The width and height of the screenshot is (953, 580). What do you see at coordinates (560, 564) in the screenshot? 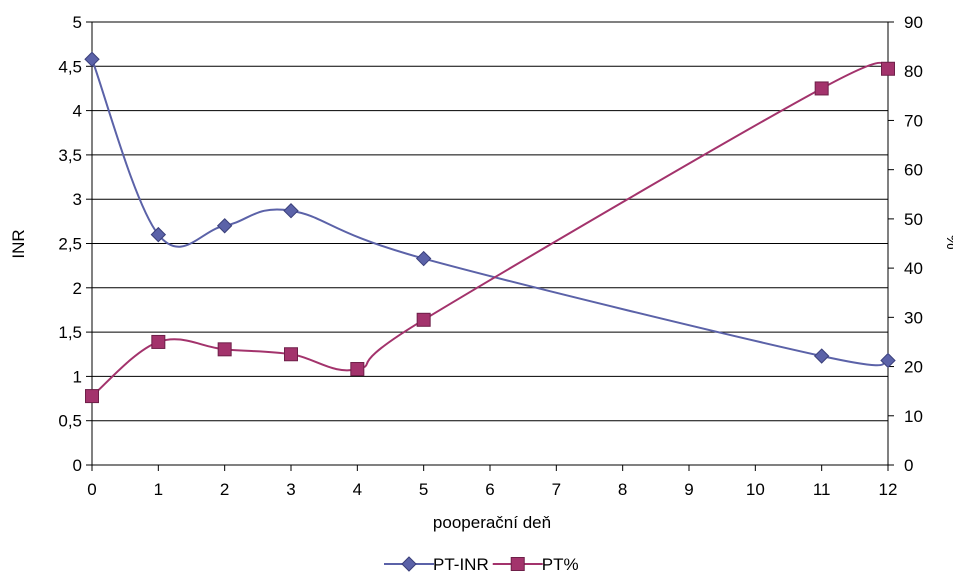
I see `legend-label: PT%` at bounding box center [560, 564].